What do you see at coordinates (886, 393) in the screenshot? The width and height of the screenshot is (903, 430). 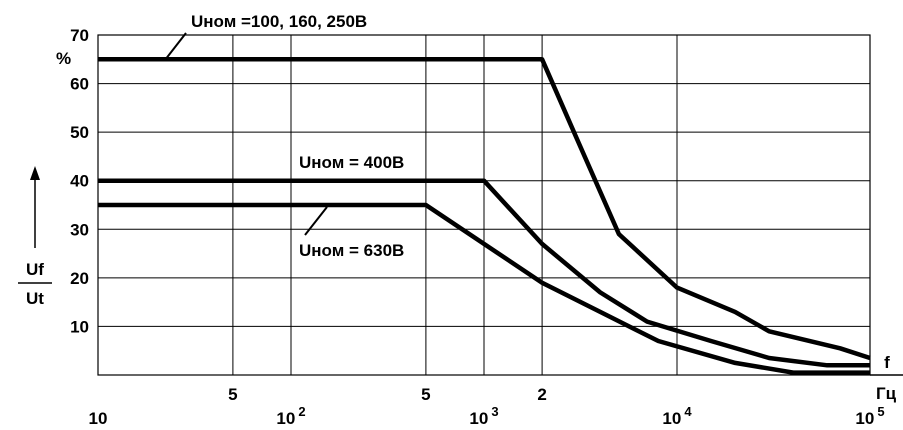 I see `x-label-denominator: Гц` at bounding box center [886, 393].